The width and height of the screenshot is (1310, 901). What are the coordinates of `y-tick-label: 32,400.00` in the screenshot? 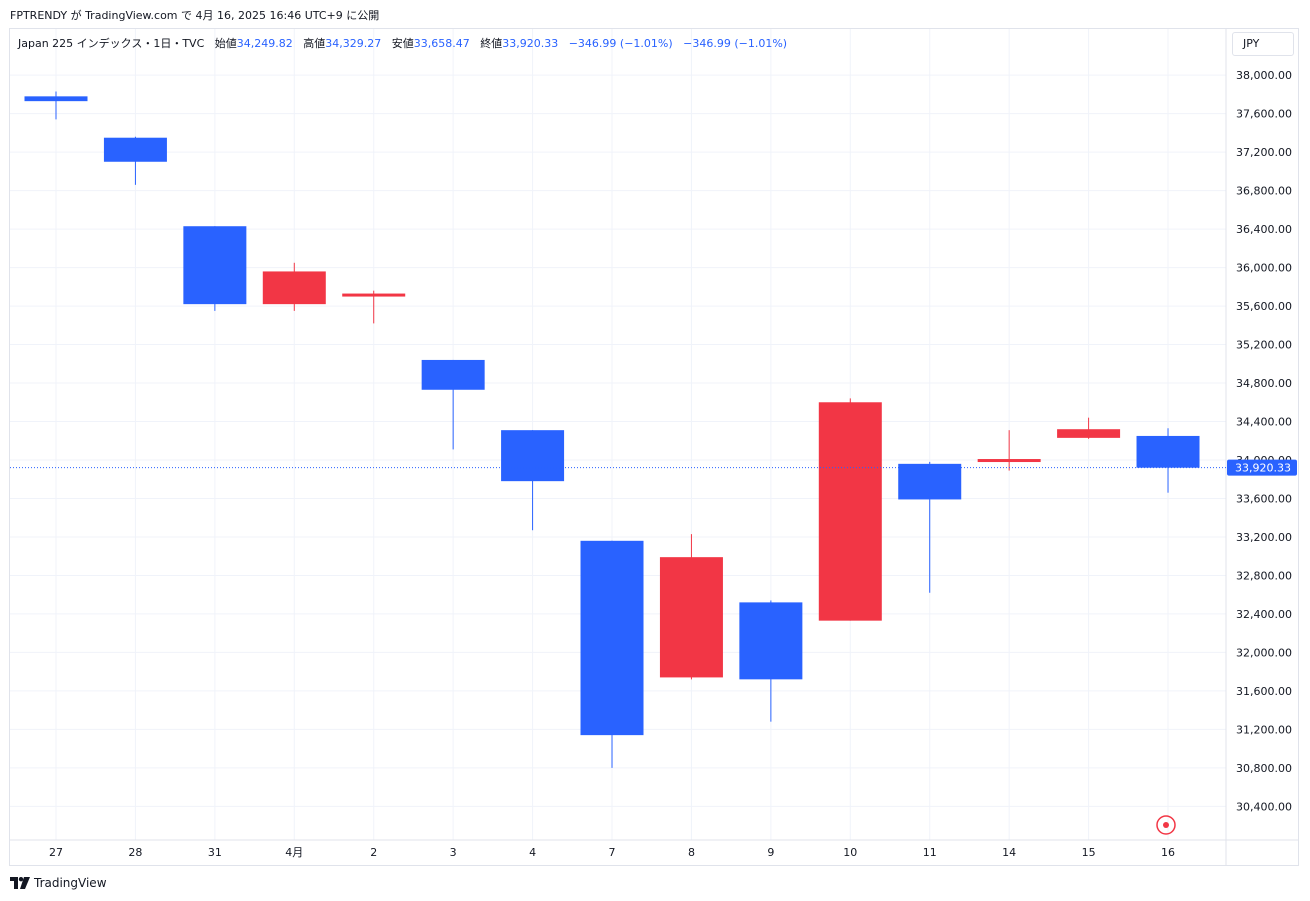 It's located at (1264, 614).